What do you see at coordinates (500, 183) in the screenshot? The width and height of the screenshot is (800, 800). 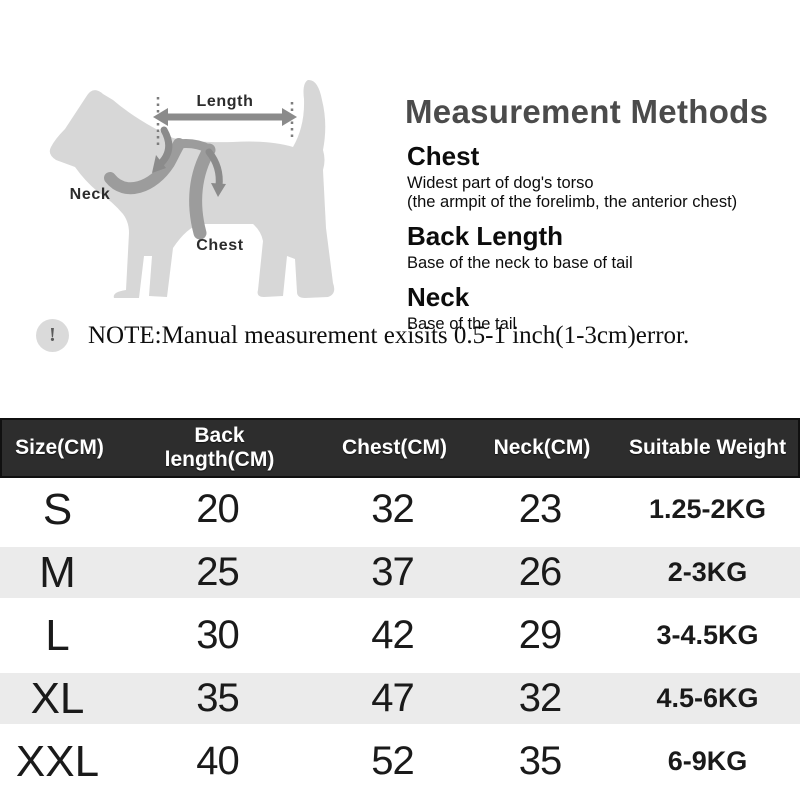 I see `method-description: Widest part of dog's torso` at bounding box center [500, 183].